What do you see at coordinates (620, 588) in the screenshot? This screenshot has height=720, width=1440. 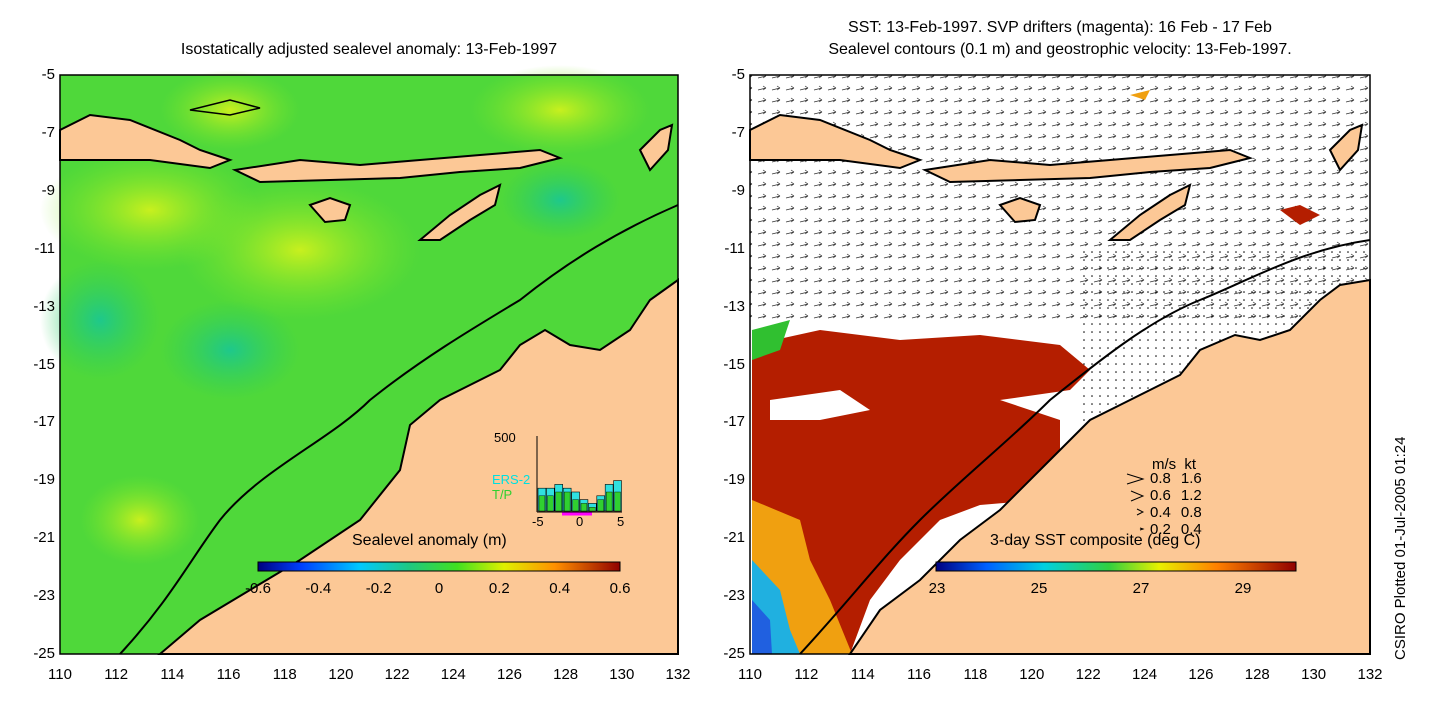 I see `left-colorbar-tick: 0.6` at bounding box center [620, 588].